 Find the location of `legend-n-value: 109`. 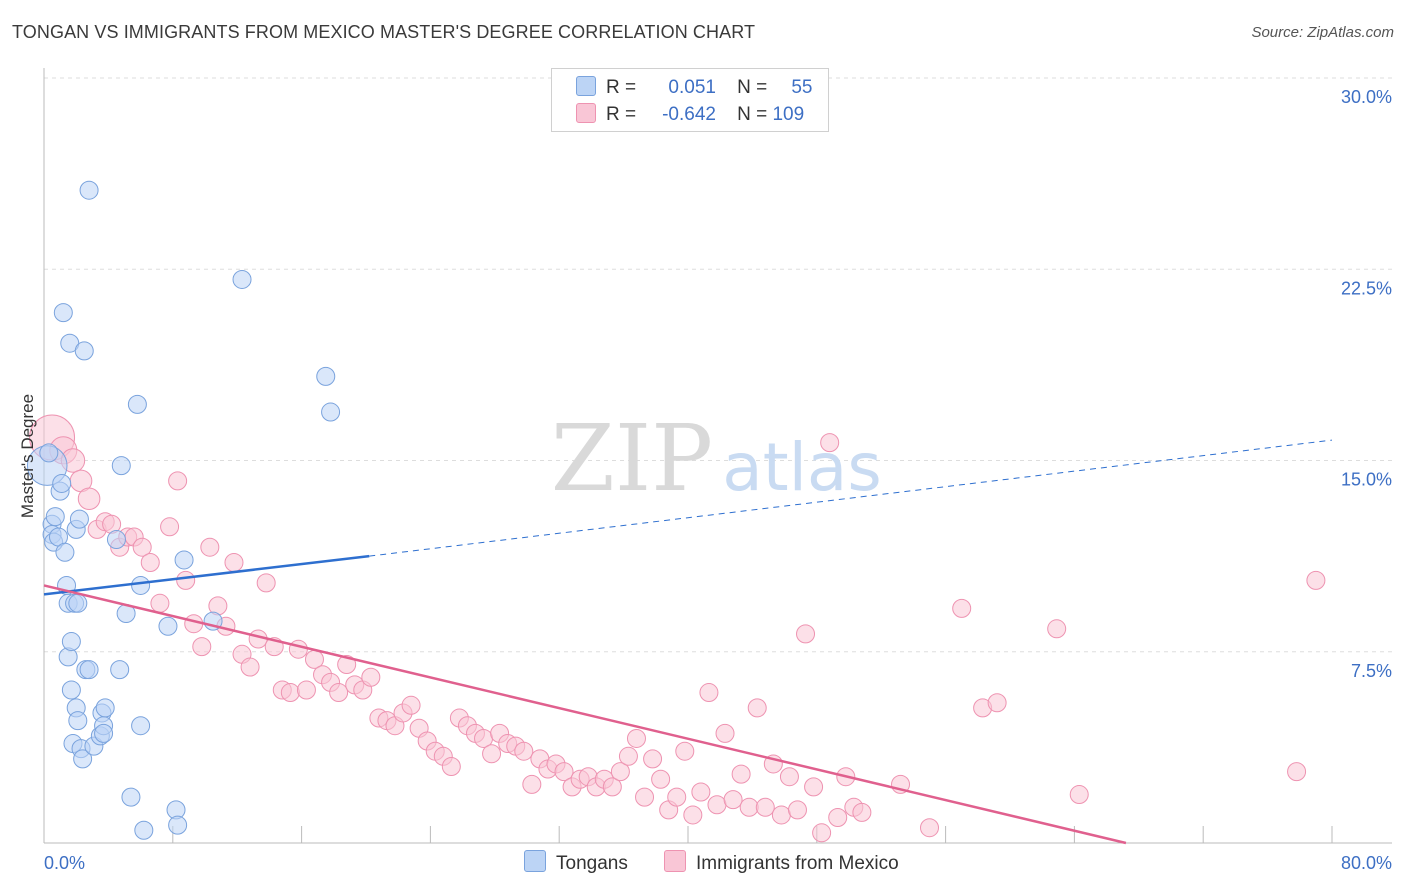

legend-n-value: 109 is located at coordinates (788, 114).